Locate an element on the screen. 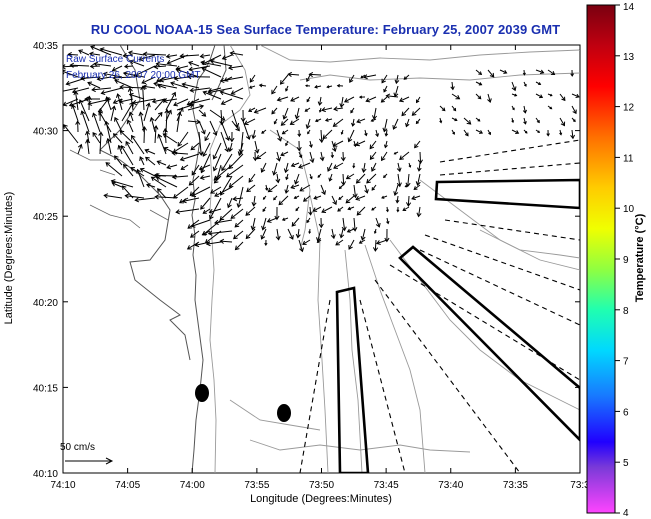 Image resolution: width=651 pixels, height=519 pixels. colorbar-tick-label: 9 is located at coordinates (626, 260).